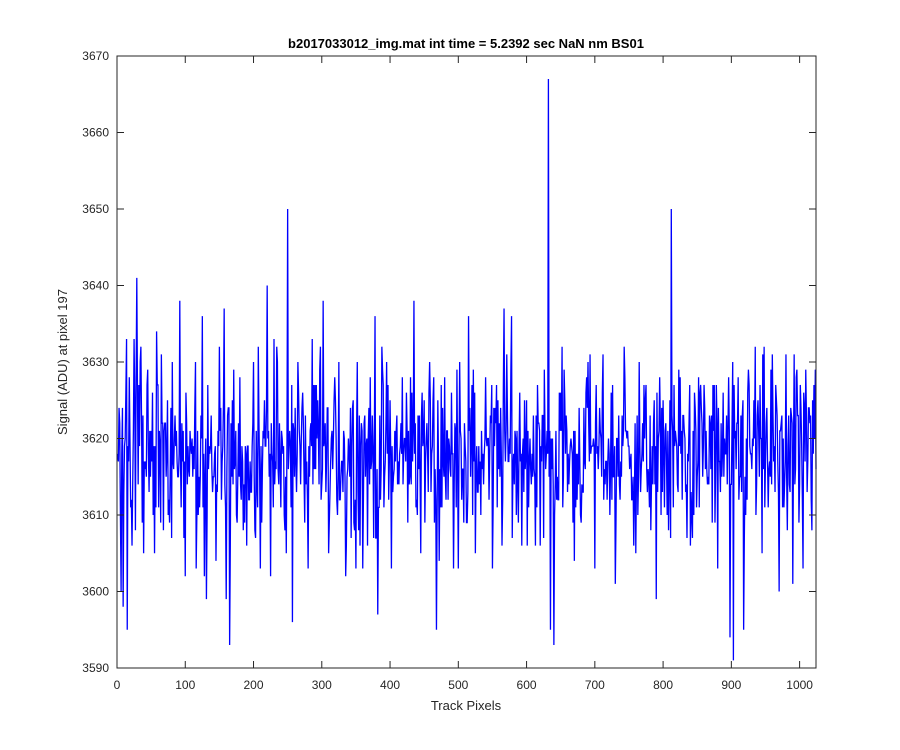 This screenshot has height=750, width=900. What do you see at coordinates (95, 286) in the screenshot?
I see `y-tick-label: 3640` at bounding box center [95, 286].